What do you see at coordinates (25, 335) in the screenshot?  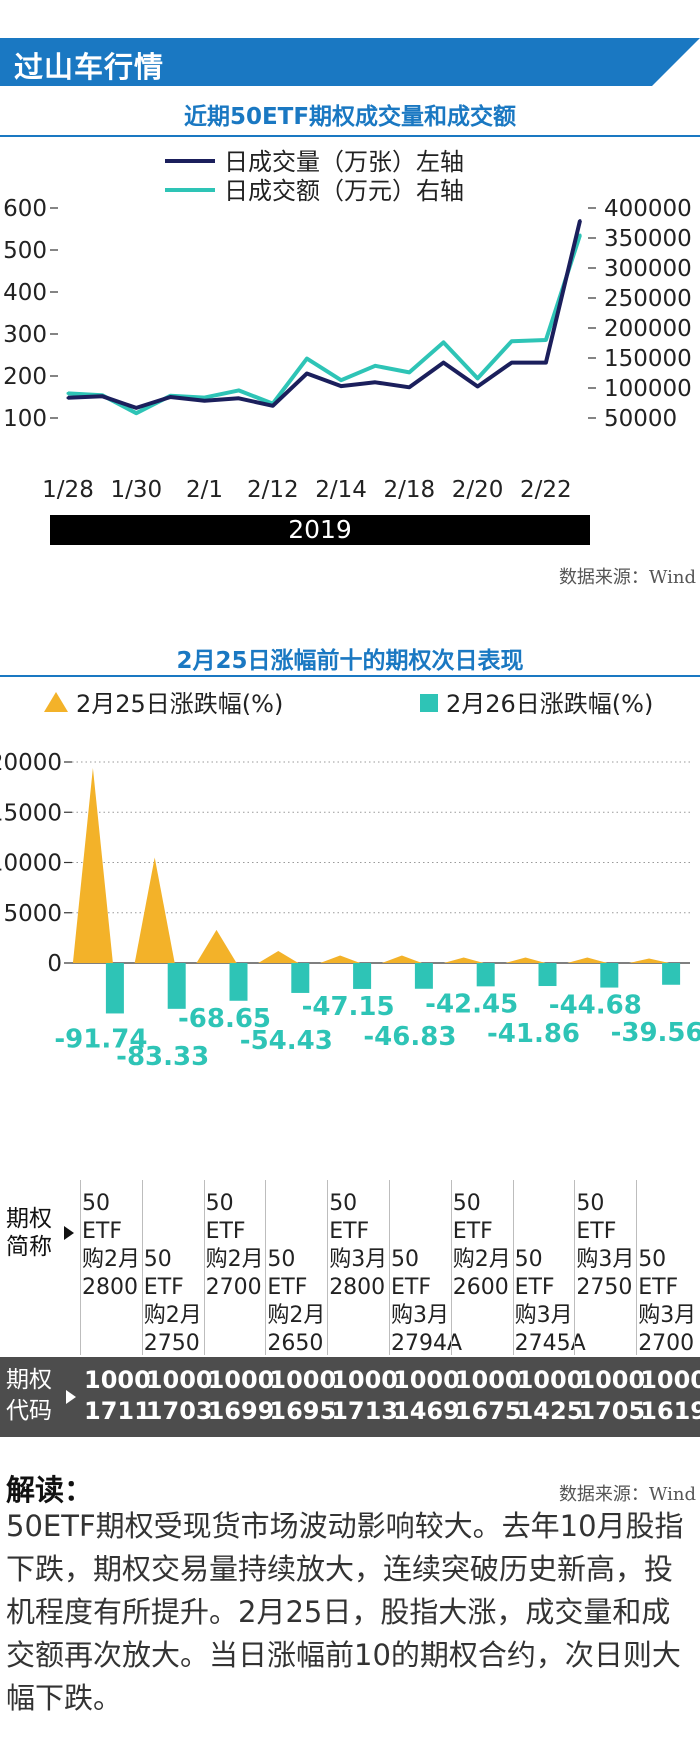 I see `y-left-tick-label: 300` at bounding box center [25, 335].